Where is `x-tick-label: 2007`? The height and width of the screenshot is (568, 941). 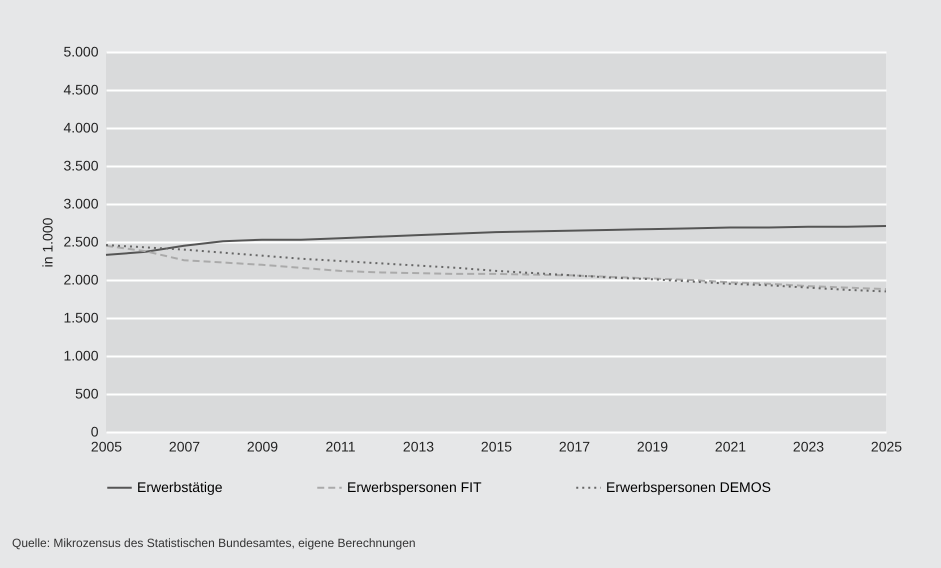
x-tick-label: 2007 is located at coordinates (184, 446).